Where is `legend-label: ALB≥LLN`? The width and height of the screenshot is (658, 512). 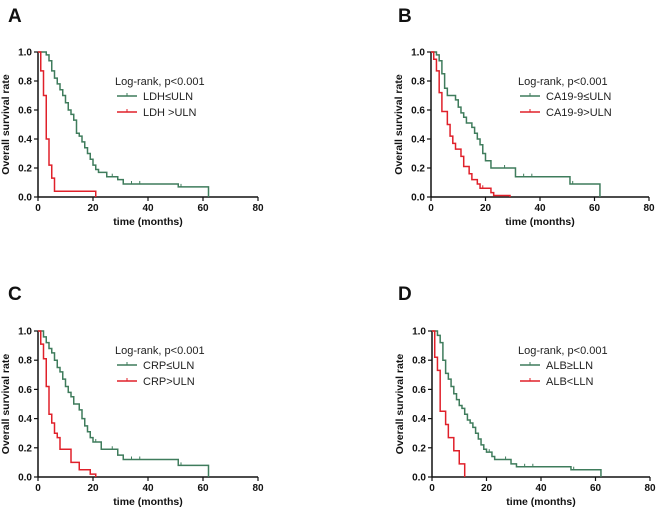 legend-label: ALB≥LLN is located at coordinates (569, 366).